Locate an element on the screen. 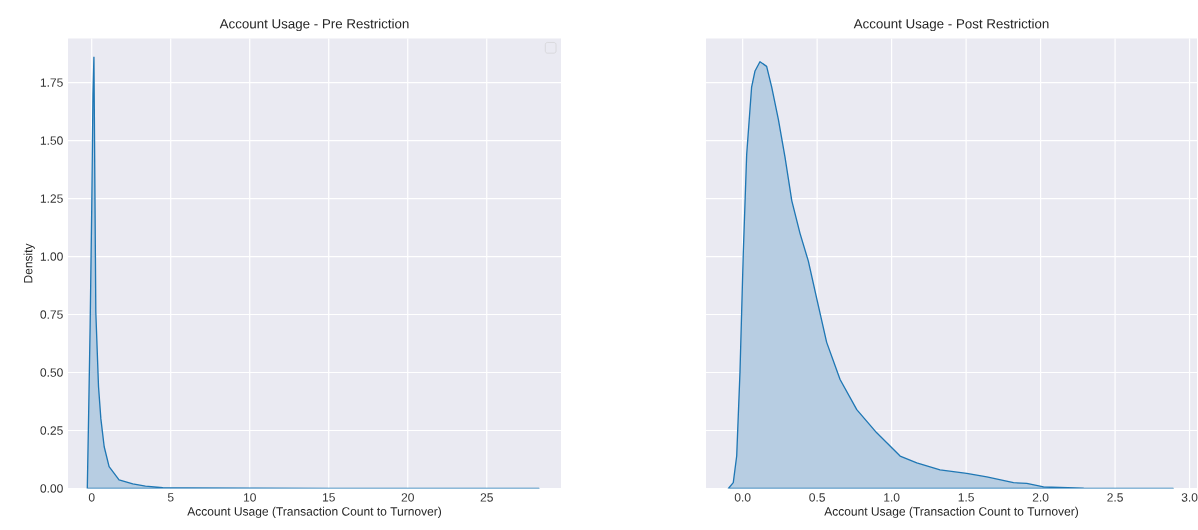  x-tick-label: 15 is located at coordinates (328, 497).